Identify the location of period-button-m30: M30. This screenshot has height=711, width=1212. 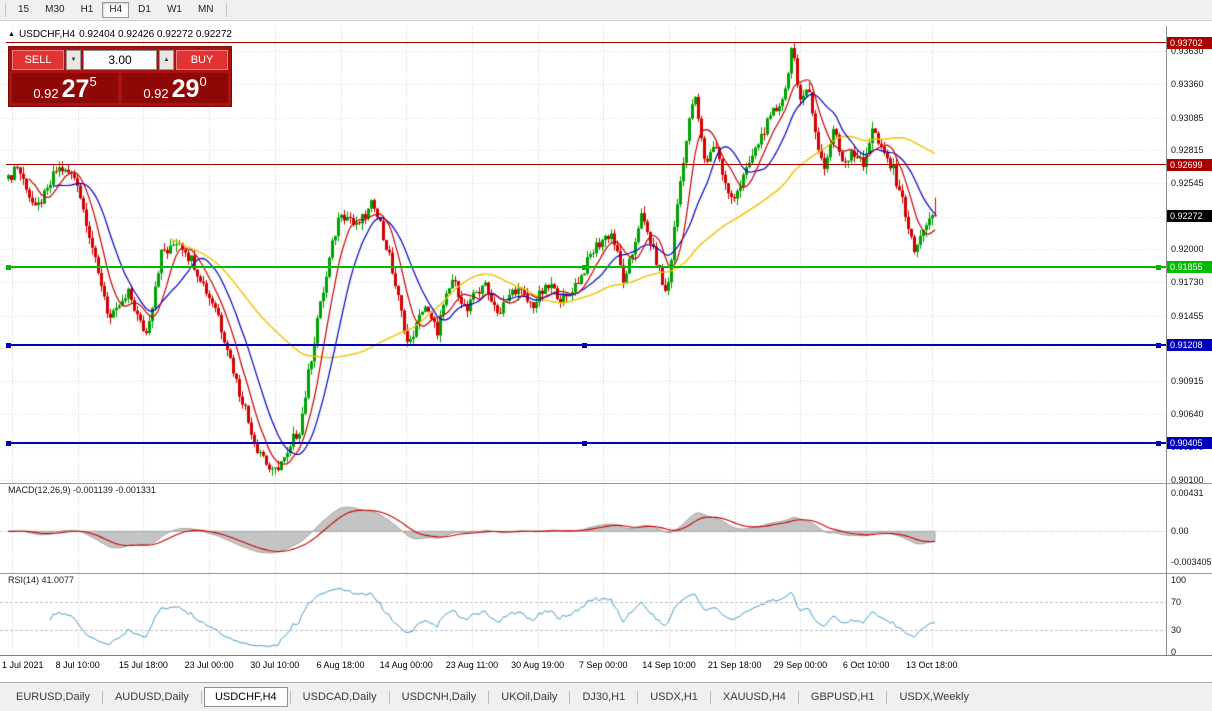
(54, 10).